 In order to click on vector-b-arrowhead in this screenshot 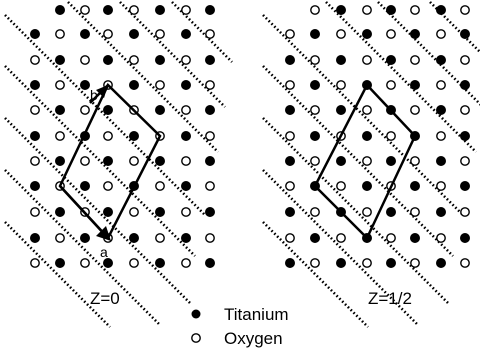, I will do `click(102, 91)`.